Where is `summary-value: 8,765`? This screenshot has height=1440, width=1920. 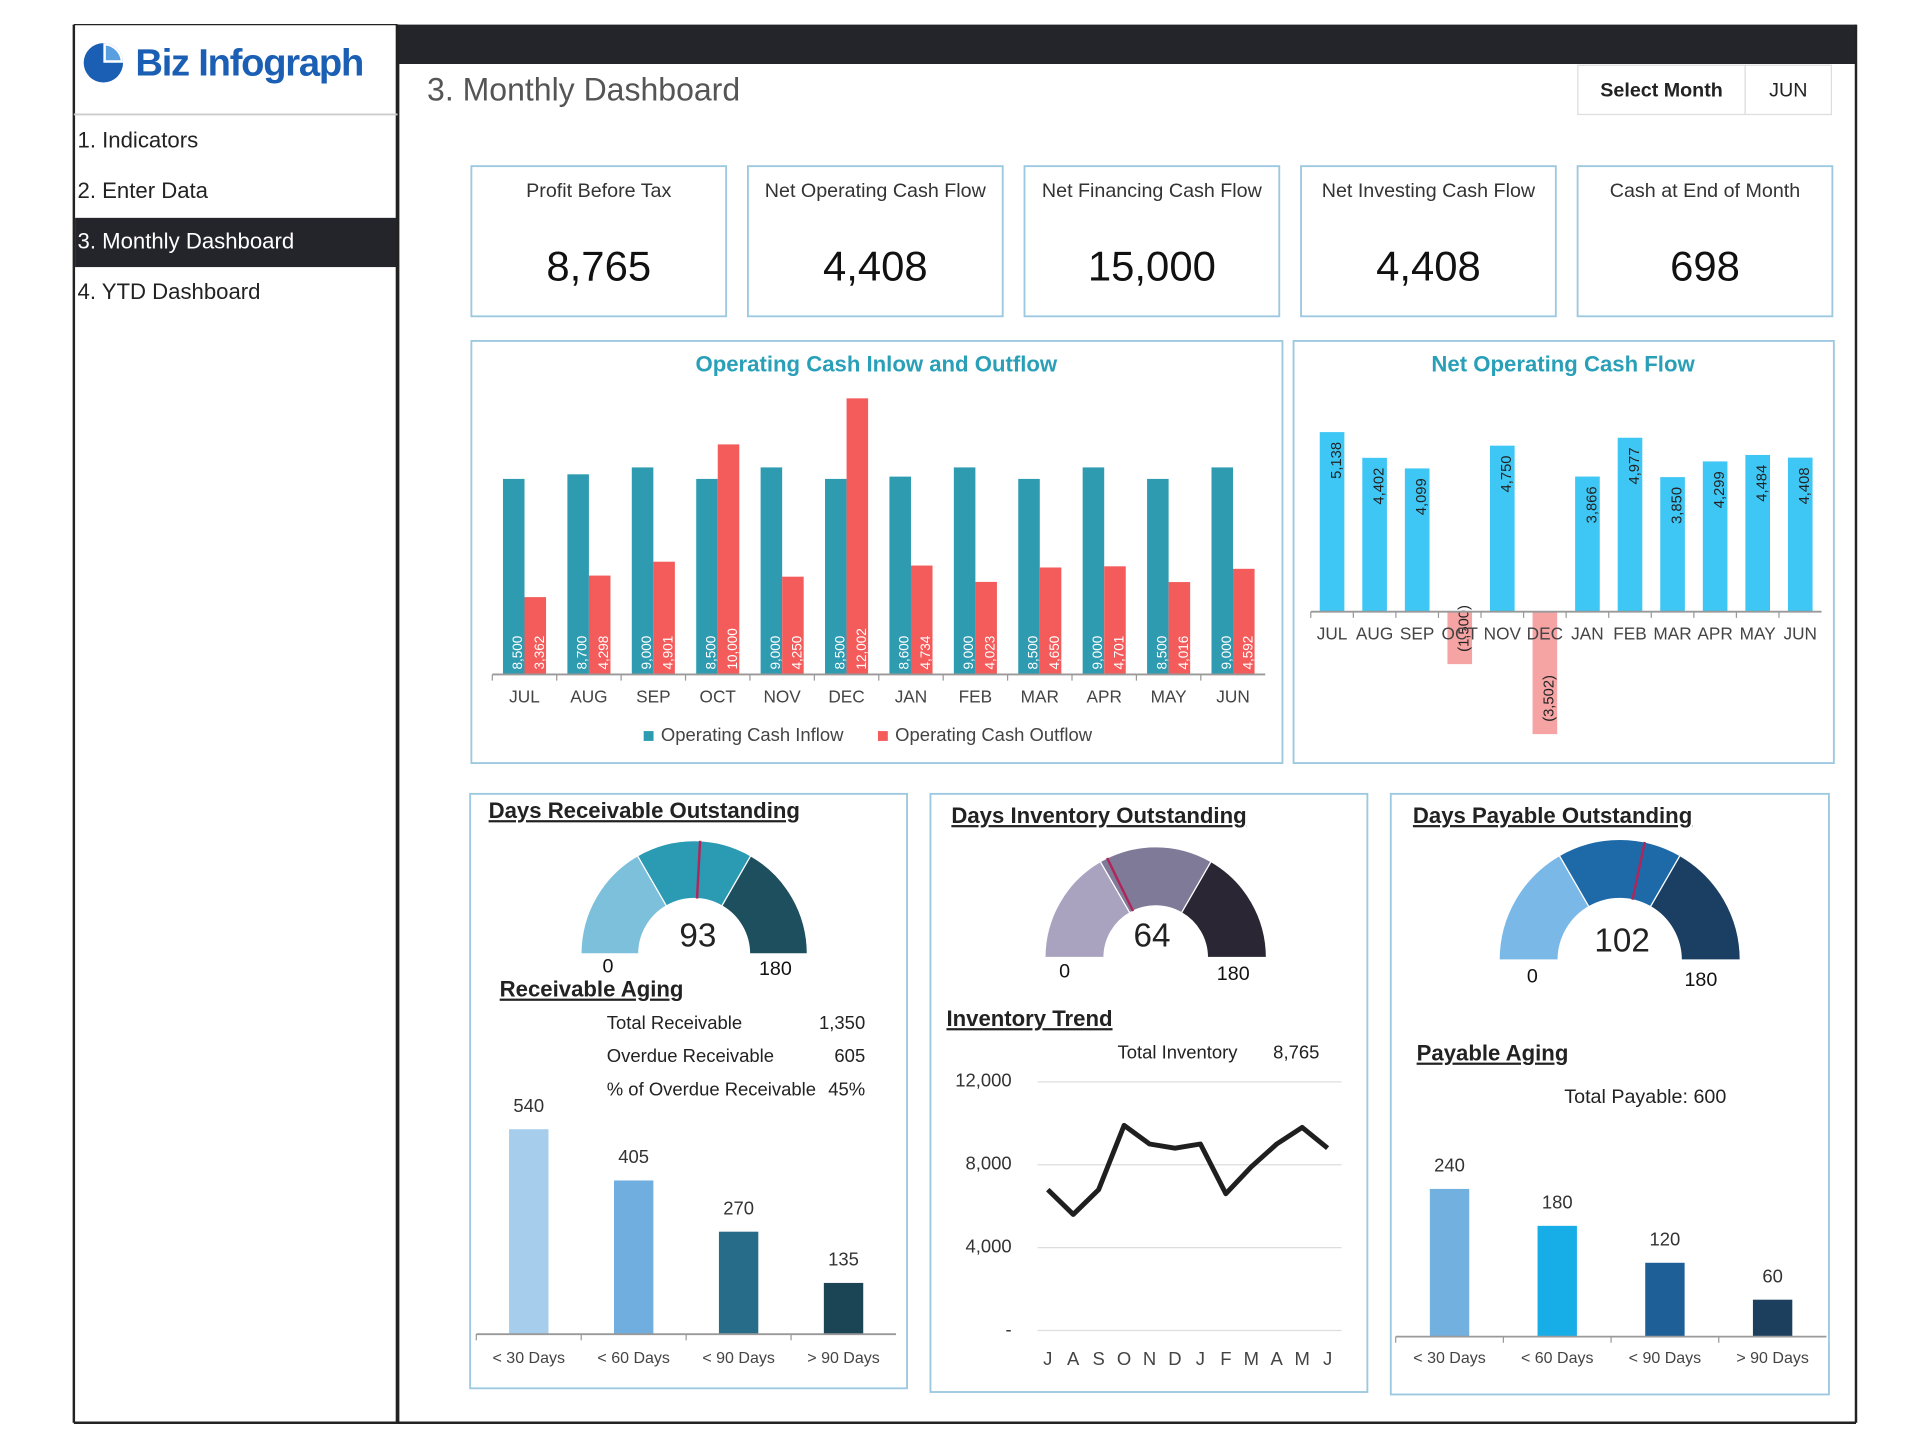 summary-value: 8,765 is located at coordinates (1296, 1051).